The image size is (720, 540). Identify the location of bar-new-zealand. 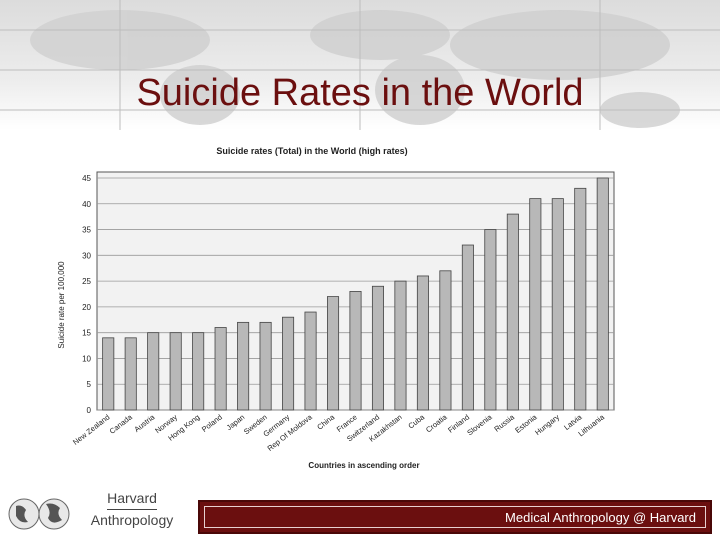
(108, 374).